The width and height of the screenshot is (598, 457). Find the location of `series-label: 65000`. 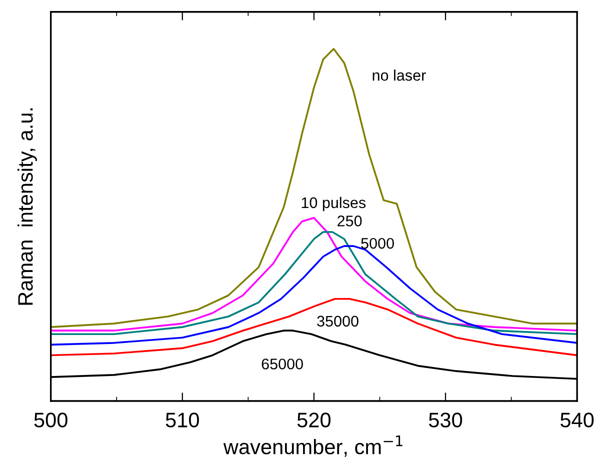

series-label: 65000 is located at coordinates (282, 364).